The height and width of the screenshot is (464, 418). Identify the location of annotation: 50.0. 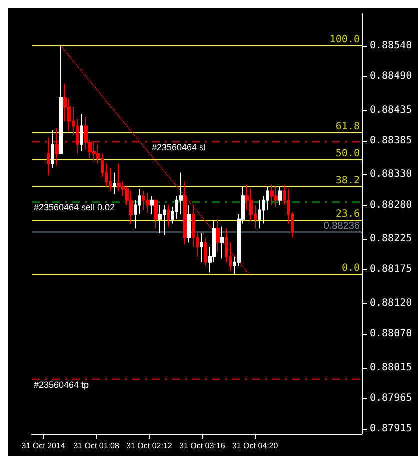
(348, 154).